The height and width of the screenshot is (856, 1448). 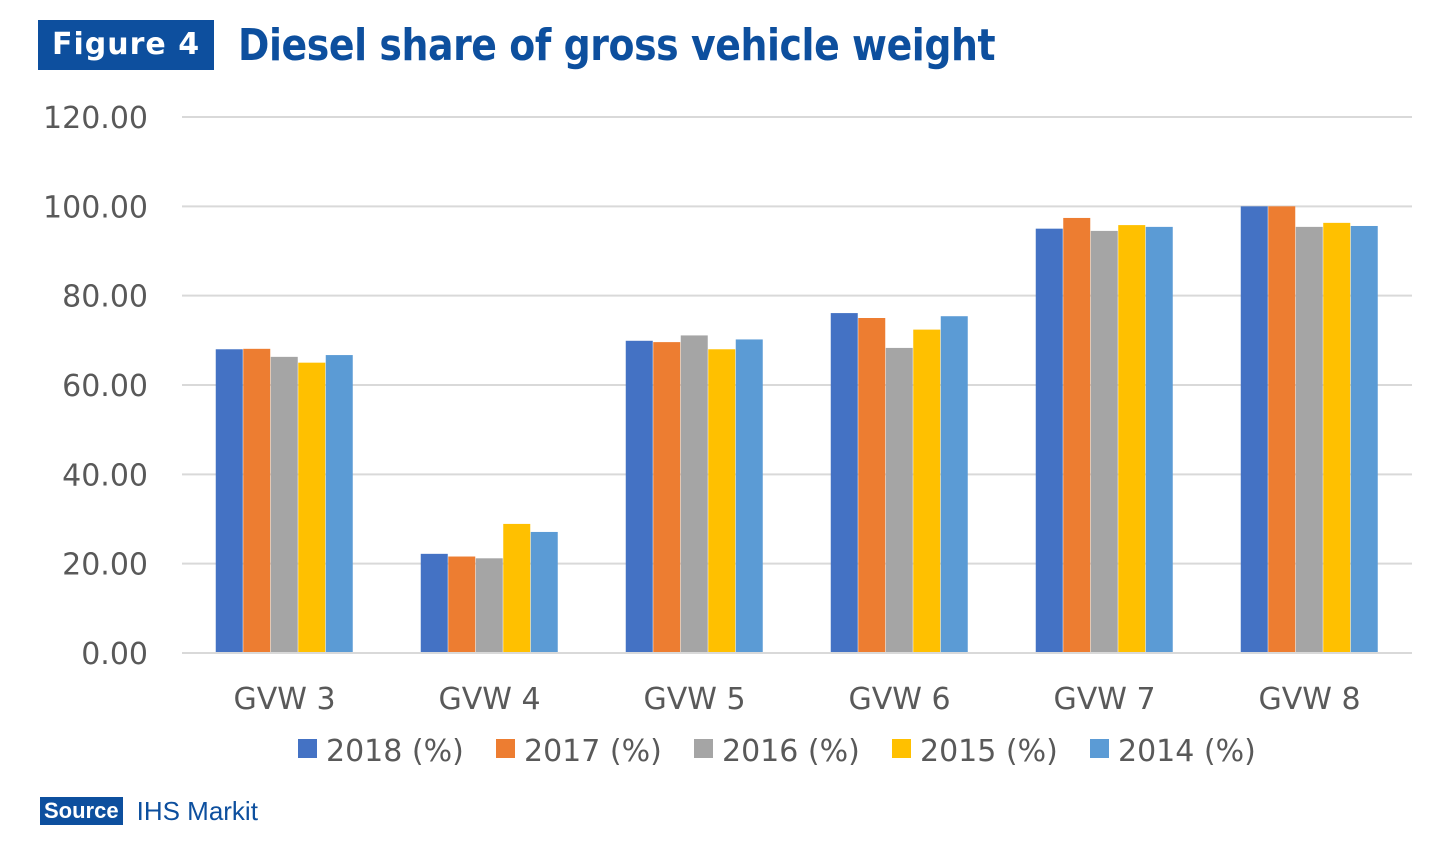 What do you see at coordinates (694, 699) in the screenshot?
I see `x-tick-label: GVW 5` at bounding box center [694, 699].